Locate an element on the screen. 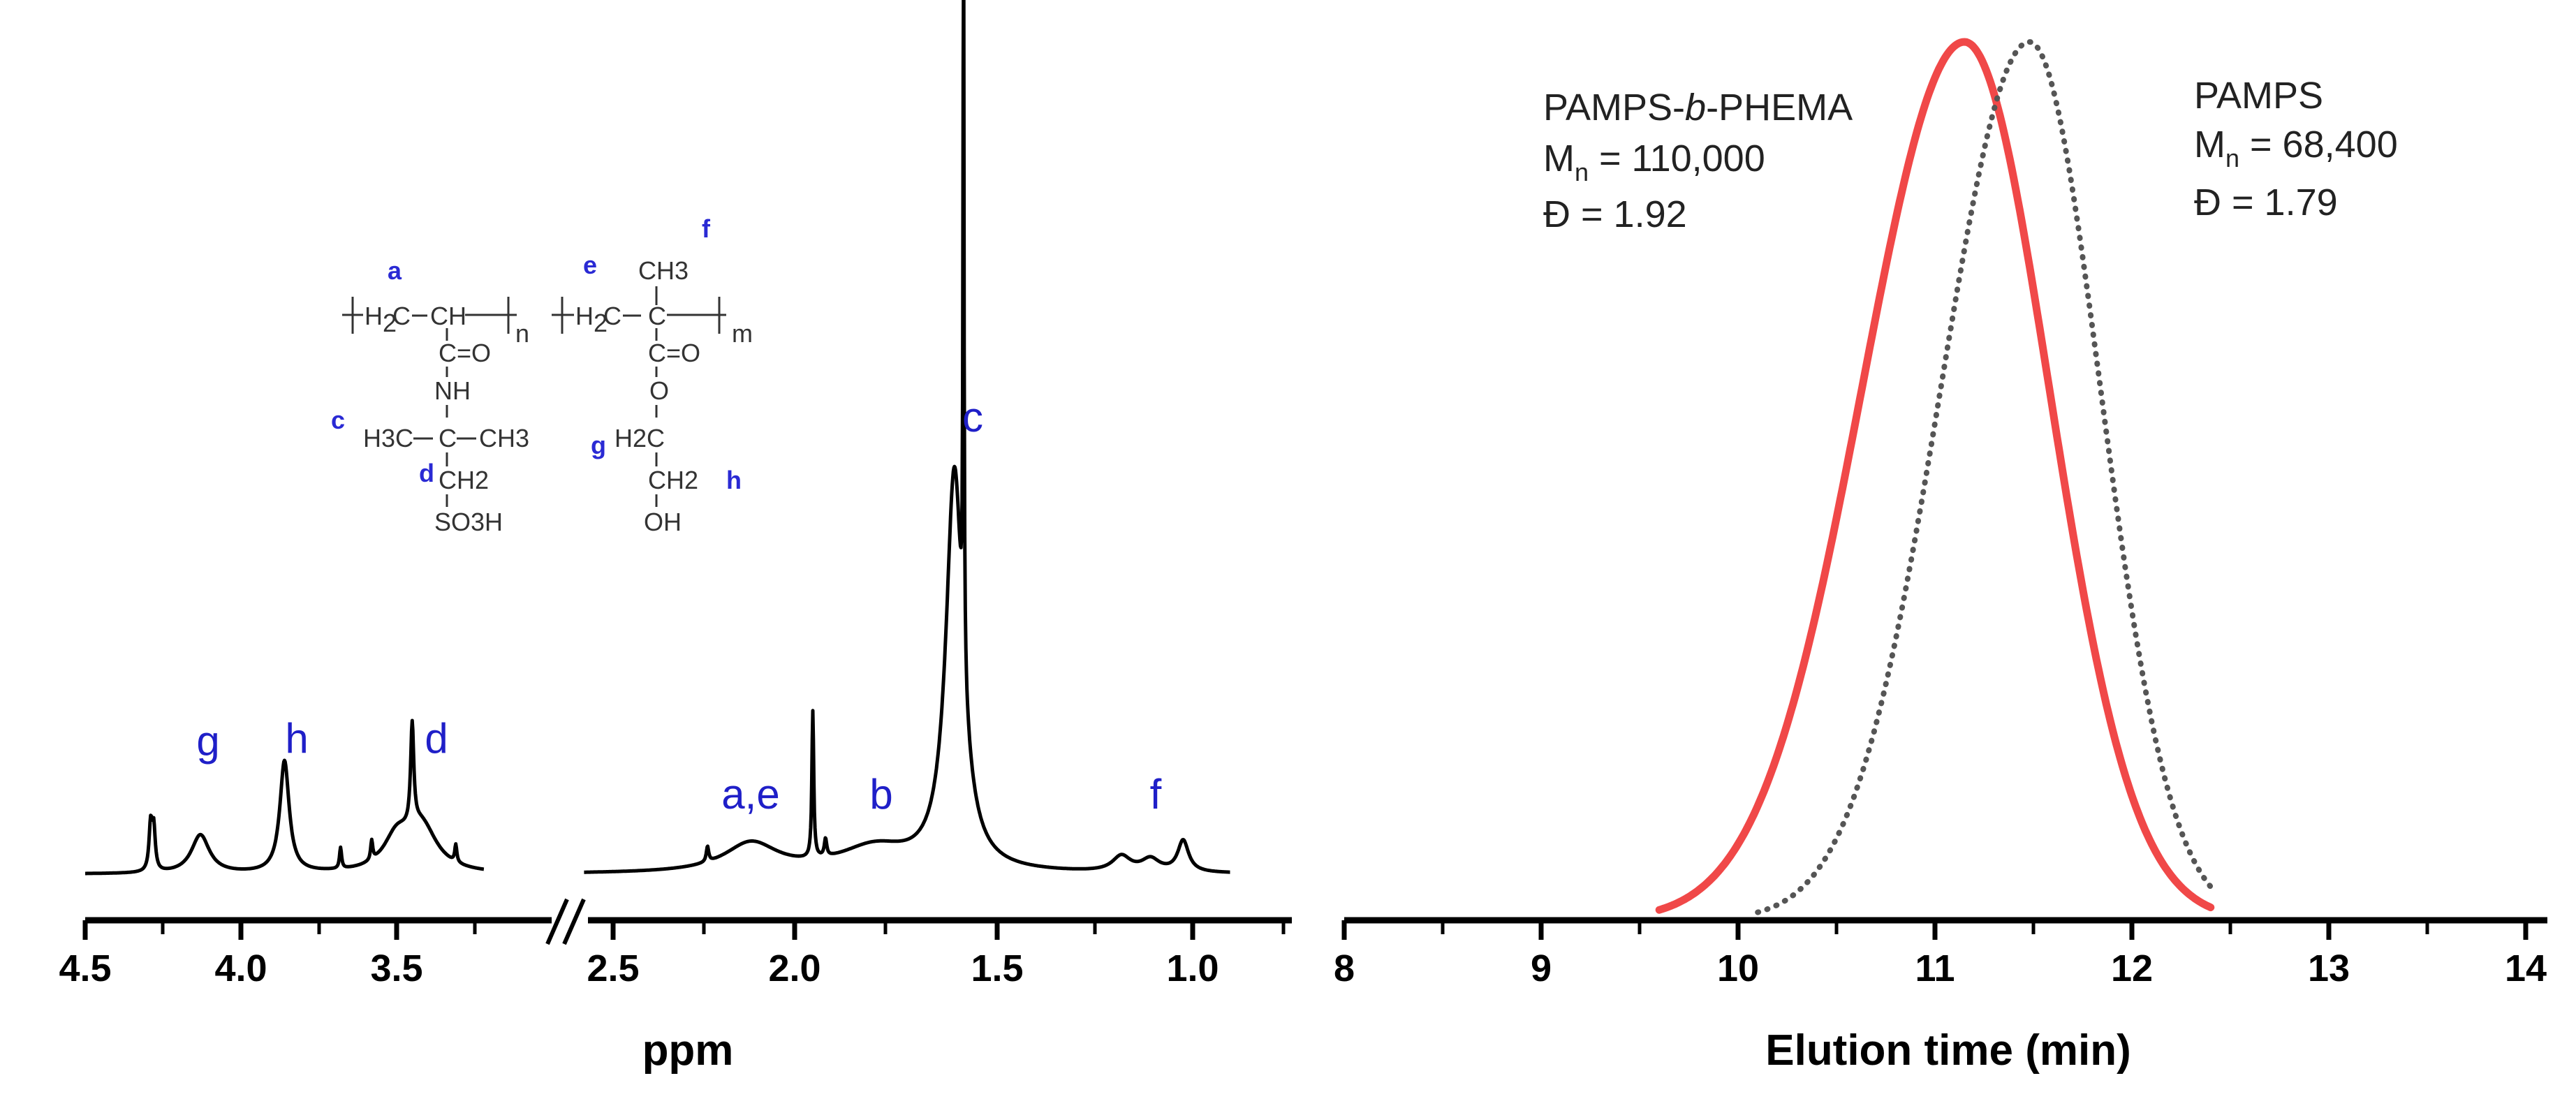 The image size is (2576, 1099). sec-tick-label: 11 is located at coordinates (1935, 968).